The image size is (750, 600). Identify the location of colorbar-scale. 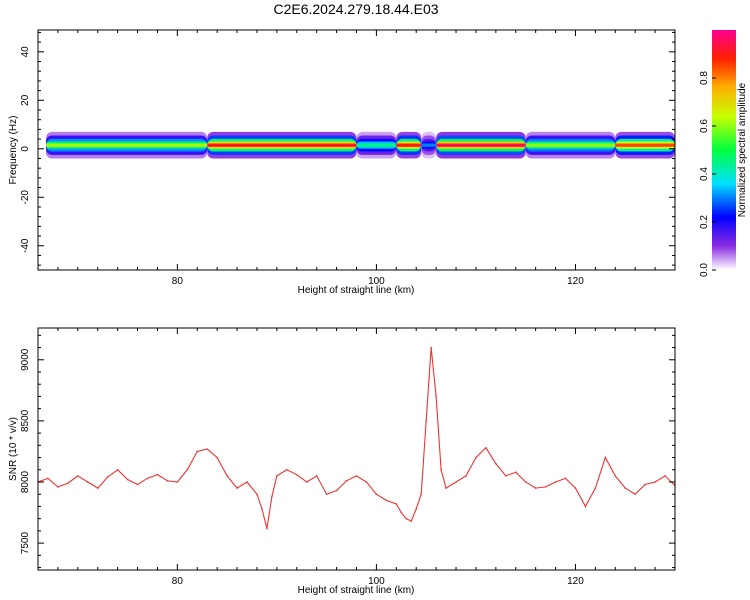
(724, 150).